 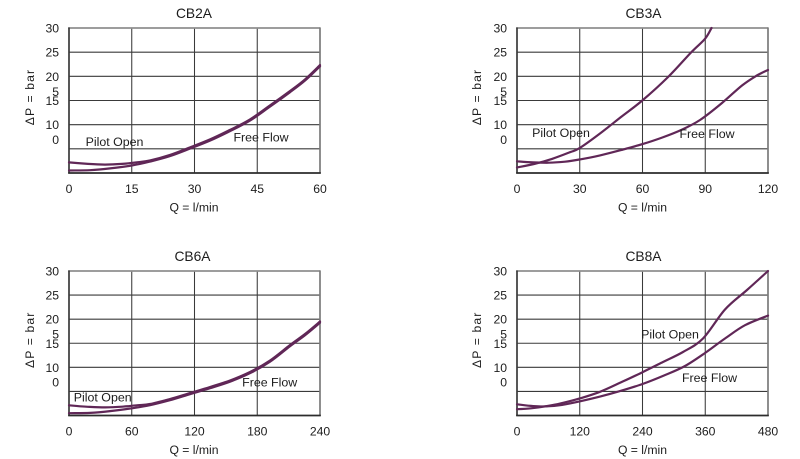 I want to click on svg-text: 45, so click(x=257, y=189).